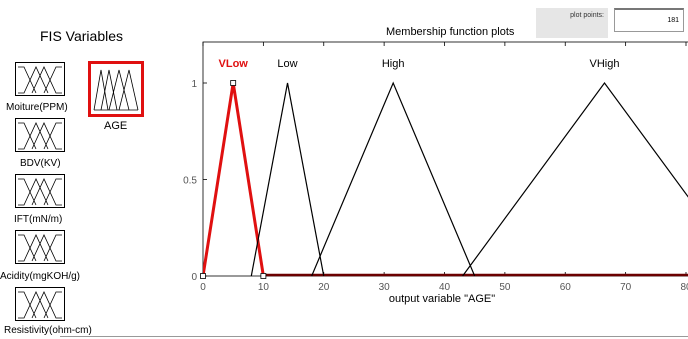  Describe the element at coordinates (605, 64) in the screenshot. I see `mf-label-vhigh: VHigh` at that location.